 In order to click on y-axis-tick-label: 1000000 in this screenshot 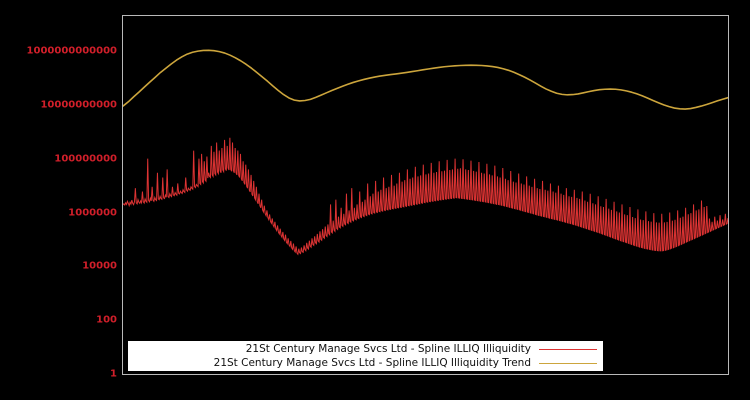, I will do `click(92, 212)`.